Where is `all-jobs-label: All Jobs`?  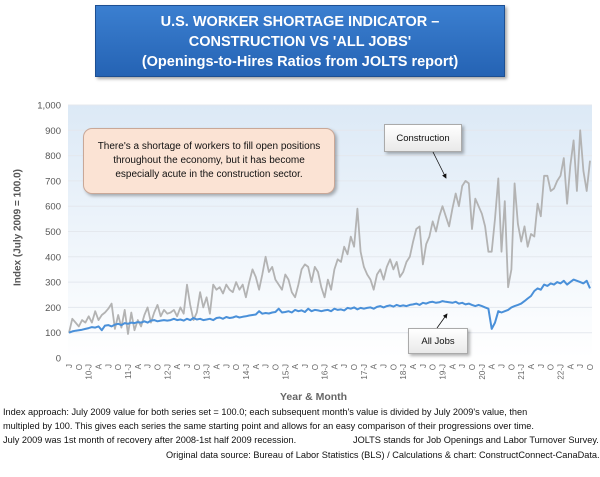
all-jobs-label: All Jobs is located at coordinates (438, 341).